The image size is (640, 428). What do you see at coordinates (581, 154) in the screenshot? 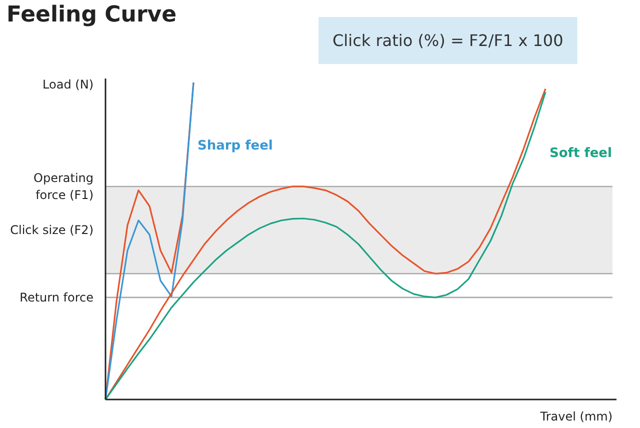
I see `series-label: Soft feel` at bounding box center [581, 154].